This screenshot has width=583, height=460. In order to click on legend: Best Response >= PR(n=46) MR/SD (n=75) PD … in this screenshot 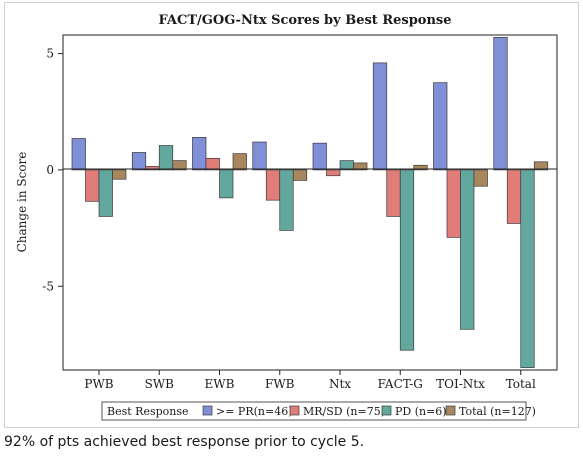, I will do `click(318, 411)`.